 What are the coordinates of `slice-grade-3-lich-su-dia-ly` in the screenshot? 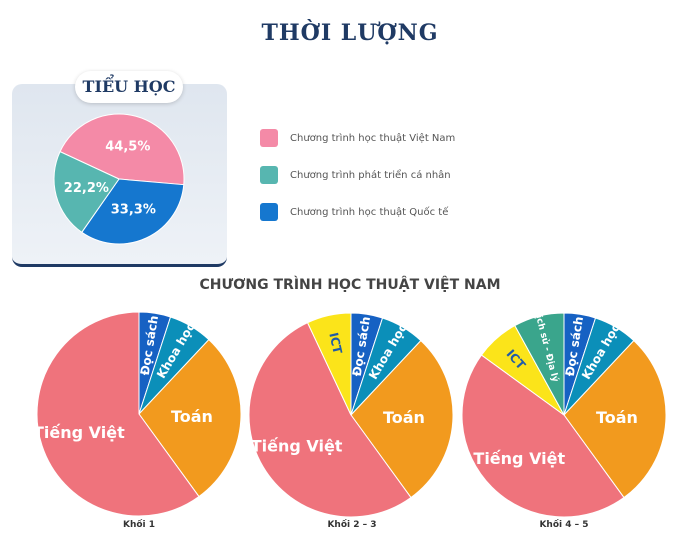 It's located at (539, 364).